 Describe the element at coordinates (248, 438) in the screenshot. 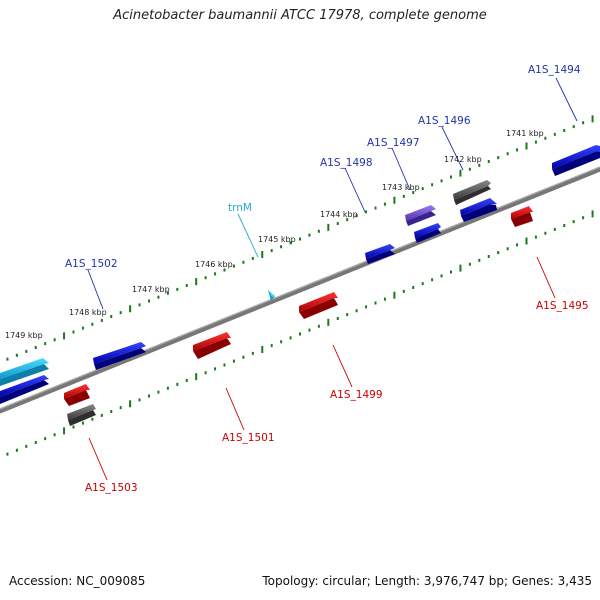

I see `label-a1s-1501: A1S_1501` at that location.